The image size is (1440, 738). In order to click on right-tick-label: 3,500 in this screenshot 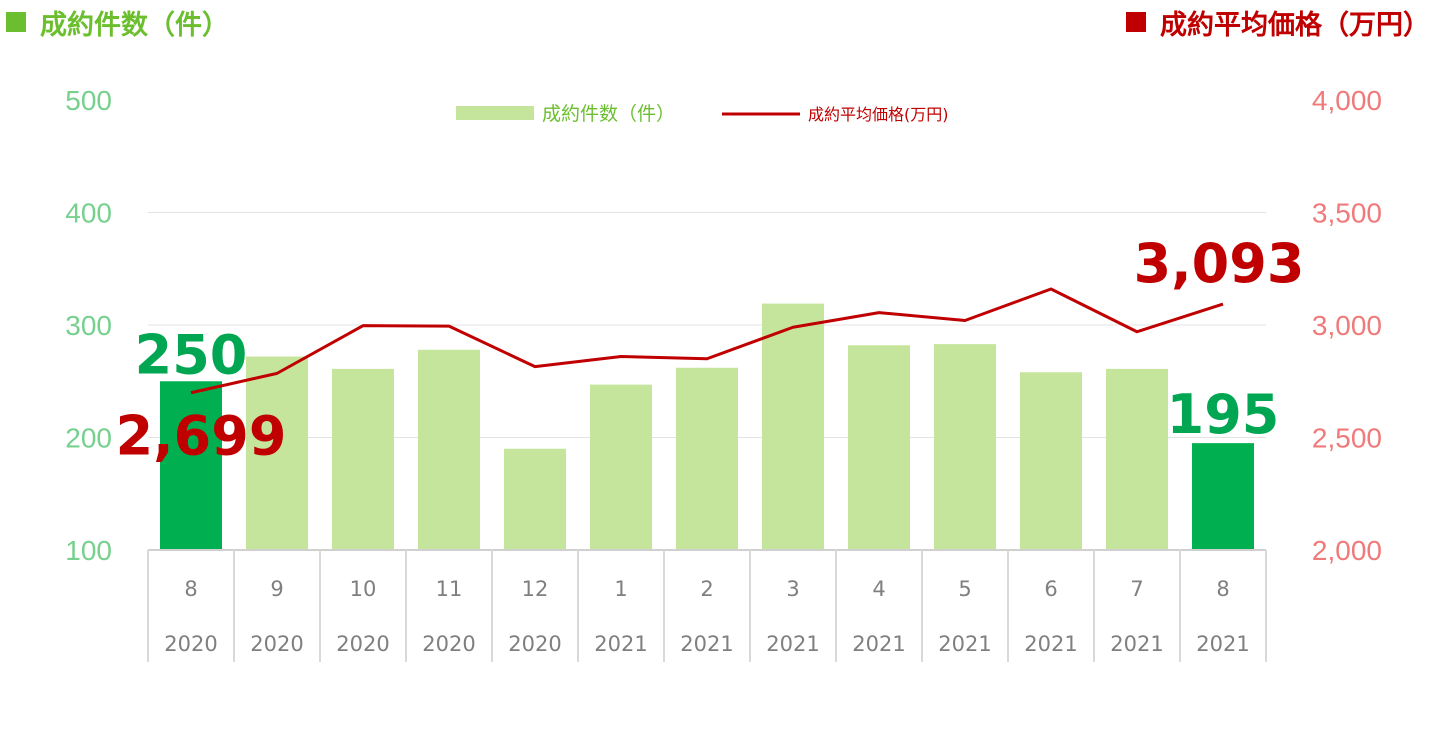, I will do `click(1347, 213)`.